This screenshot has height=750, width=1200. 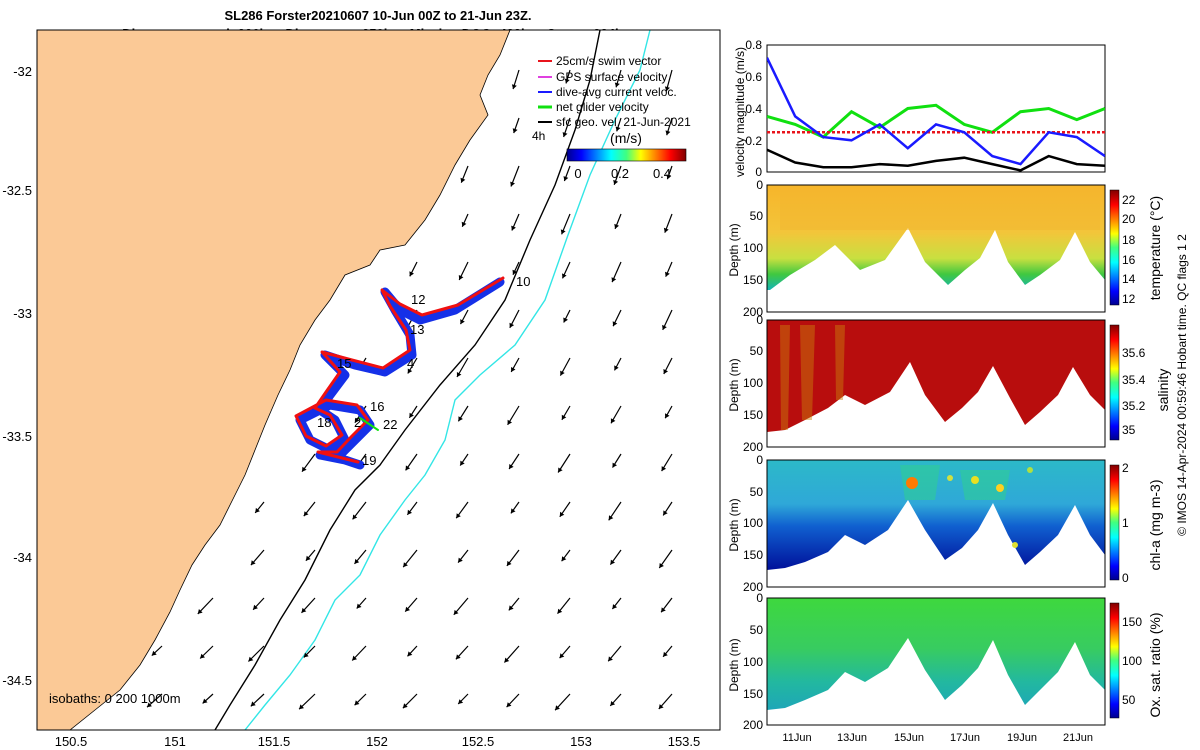 What do you see at coordinates (22, 557) in the screenshot?
I see `svg-text: -34` at bounding box center [22, 557].